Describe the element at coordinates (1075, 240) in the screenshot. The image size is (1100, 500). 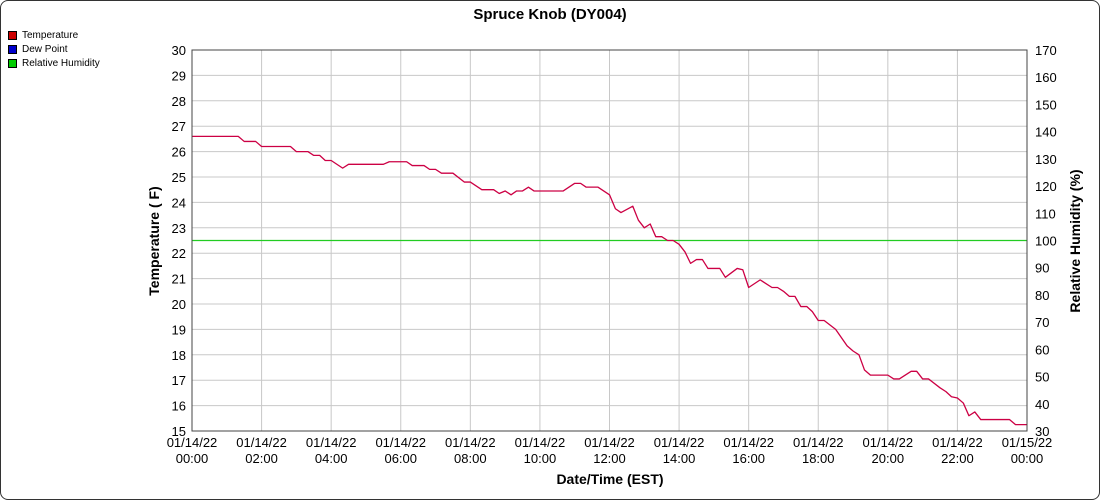
I see `y-axis-right-title: Relative Humidity (%)` at that location.